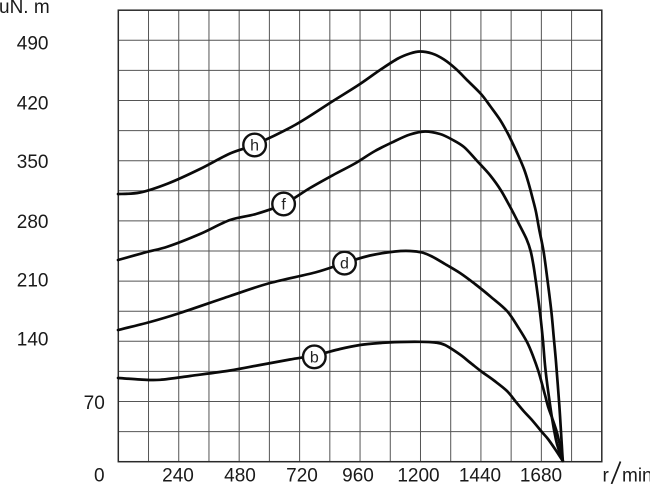 The image size is (650, 484). I want to click on svg-text: uN. m, so click(25, 9).